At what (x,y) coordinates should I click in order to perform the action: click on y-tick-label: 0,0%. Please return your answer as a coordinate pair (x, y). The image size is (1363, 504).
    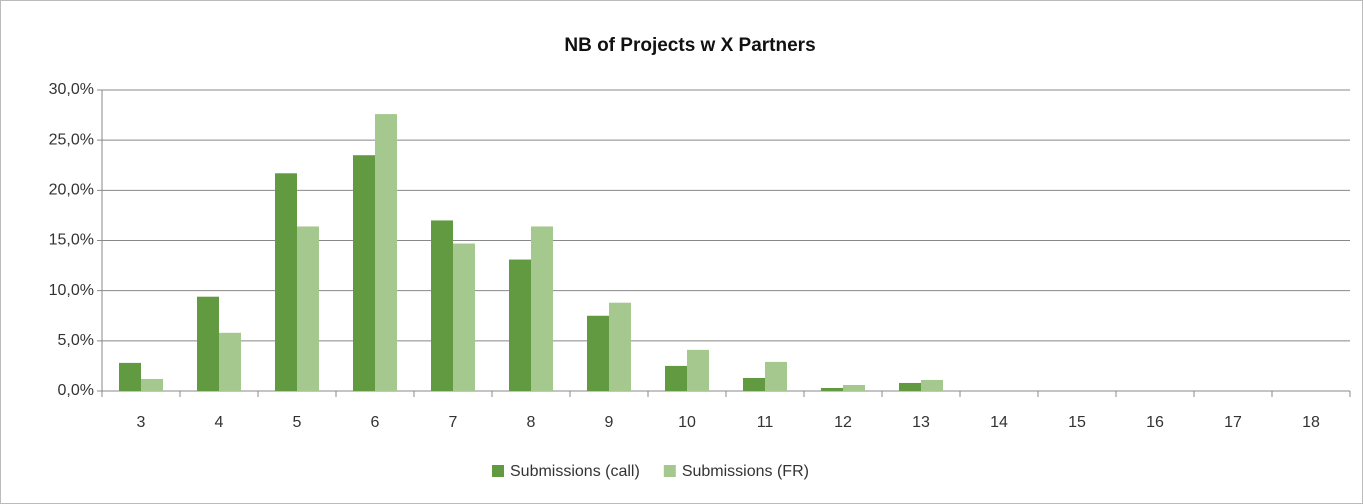
    Looking at the image, I should click on (76, 390).